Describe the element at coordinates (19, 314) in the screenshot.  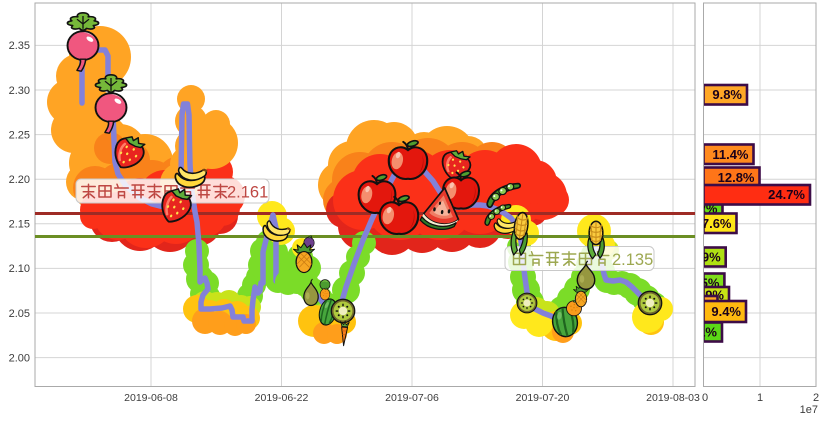
I see `svg-text: 2.05` at that location.